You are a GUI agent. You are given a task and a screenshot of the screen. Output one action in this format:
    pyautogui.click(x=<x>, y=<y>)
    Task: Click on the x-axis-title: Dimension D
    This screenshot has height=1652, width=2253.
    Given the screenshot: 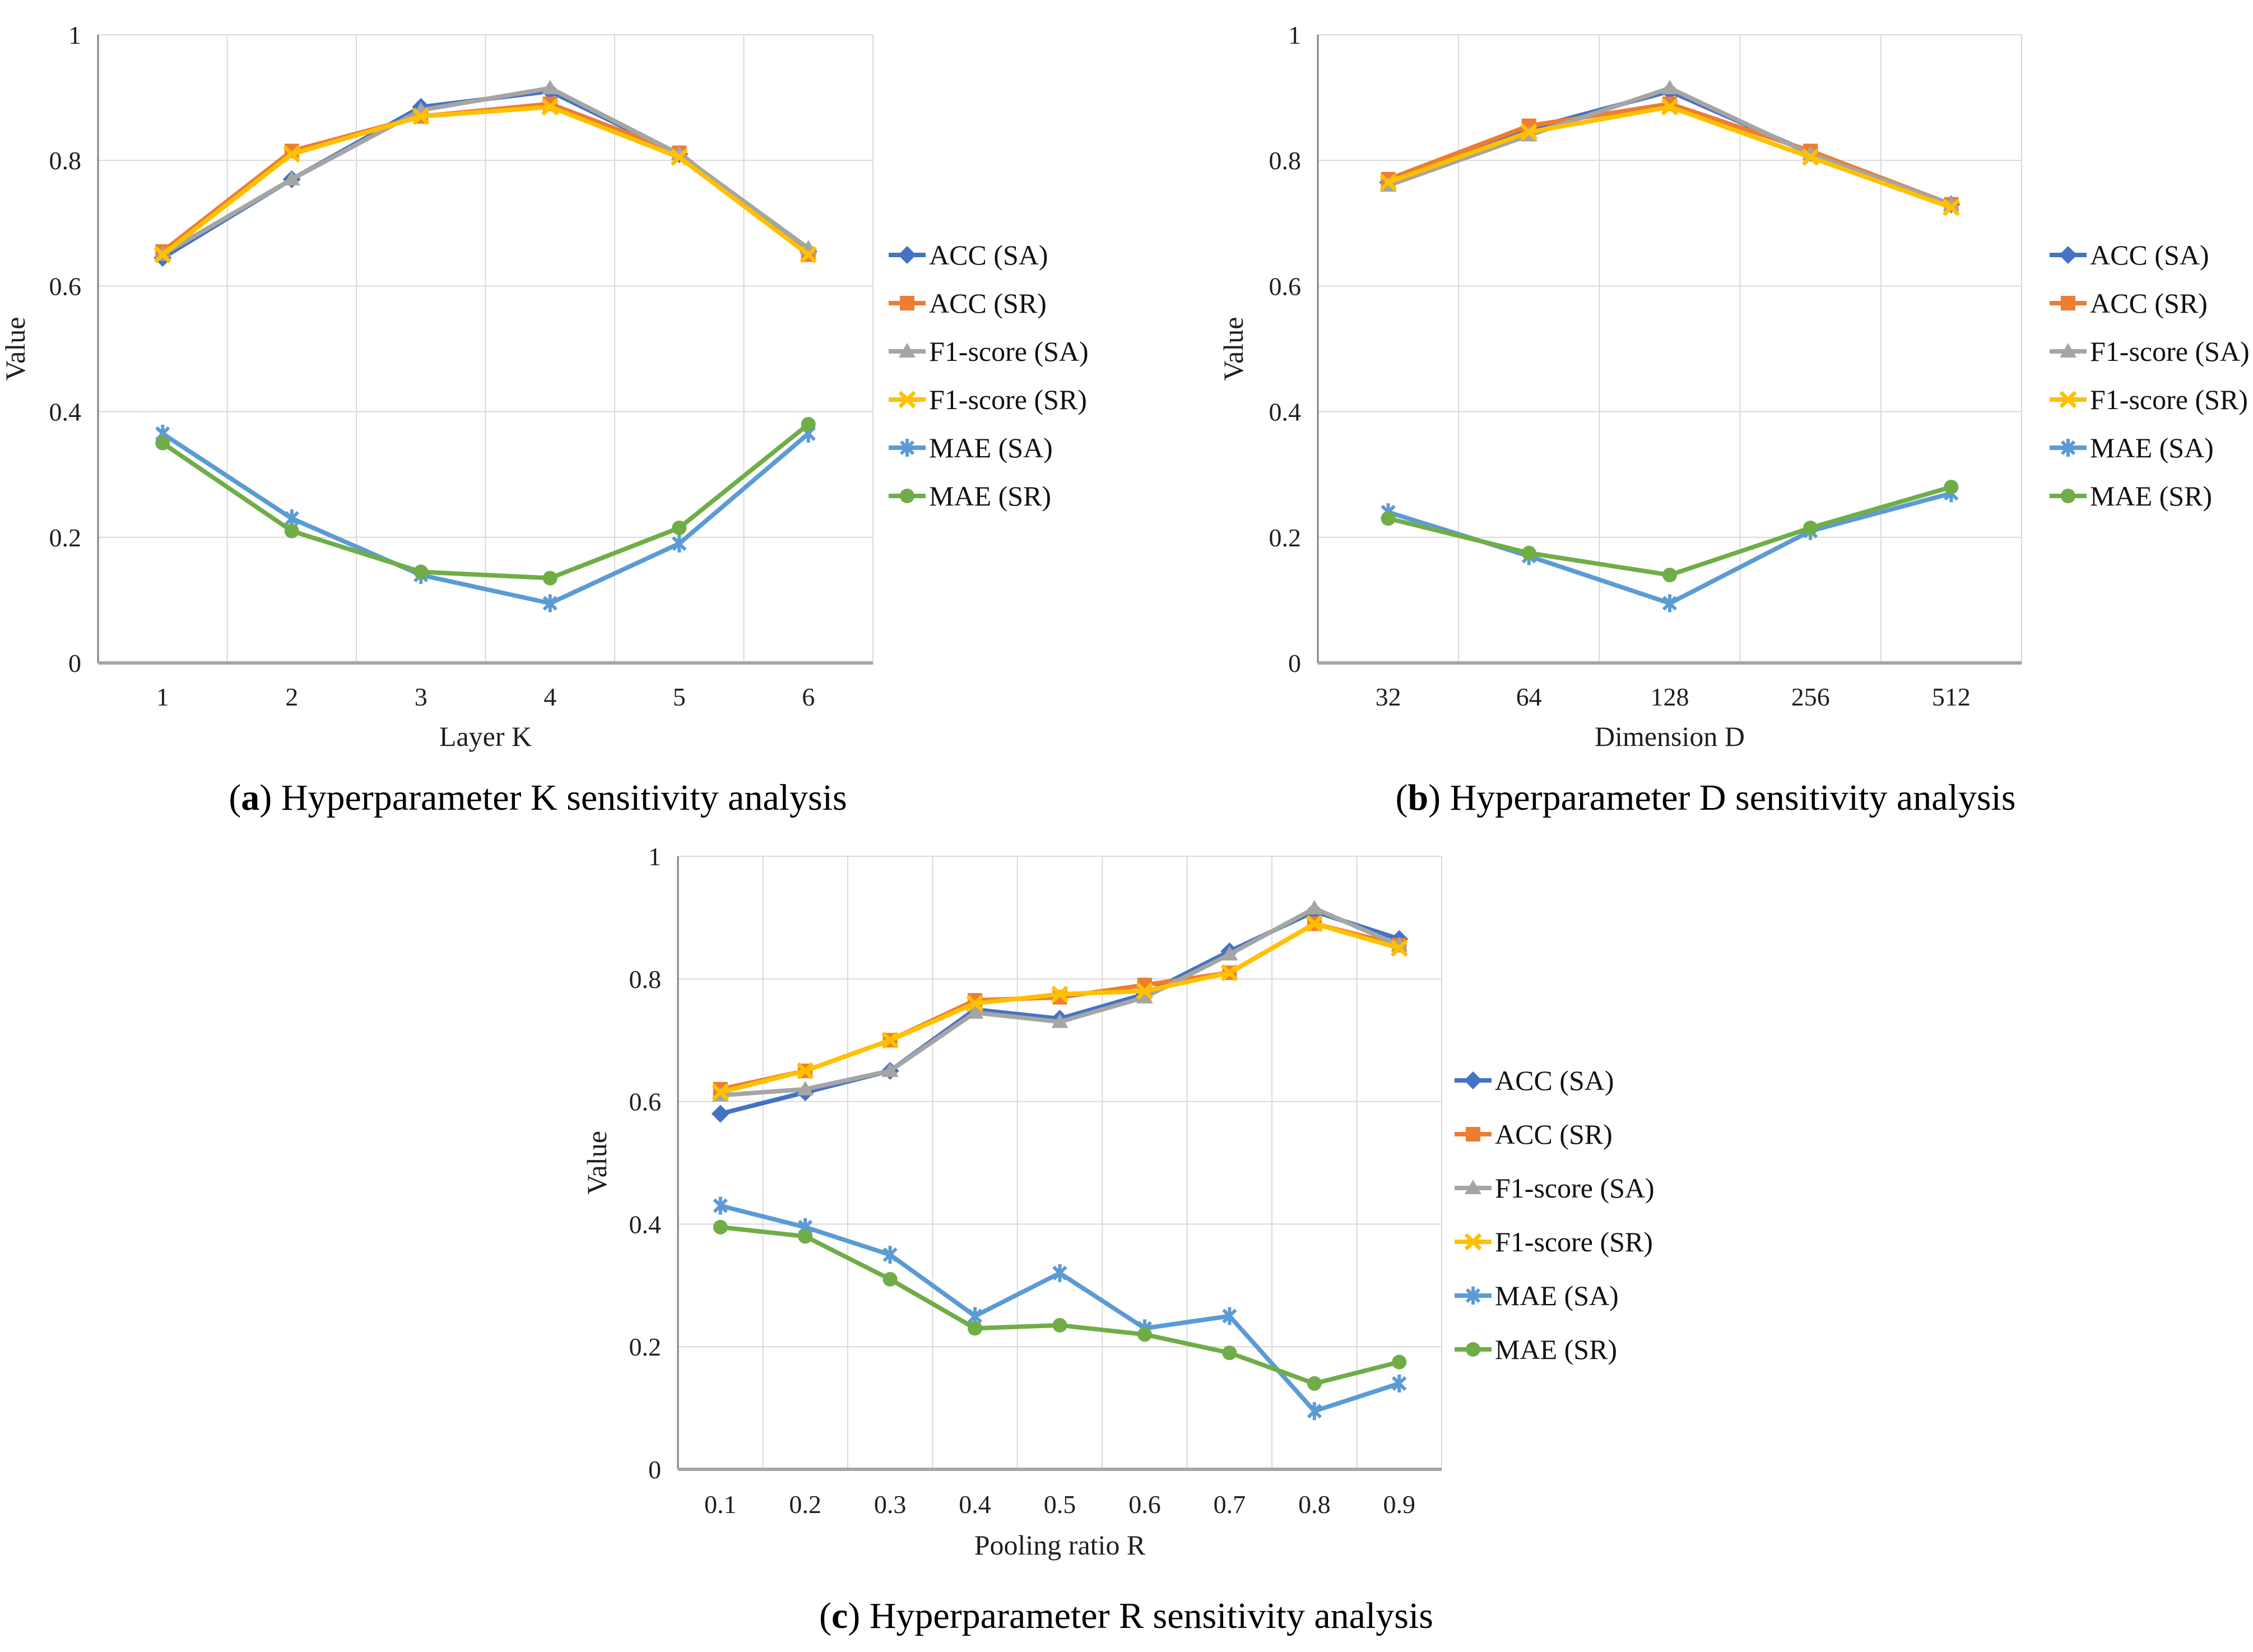 What is the action you would take?
    pyautogui.click(x=1670, y=736)
    